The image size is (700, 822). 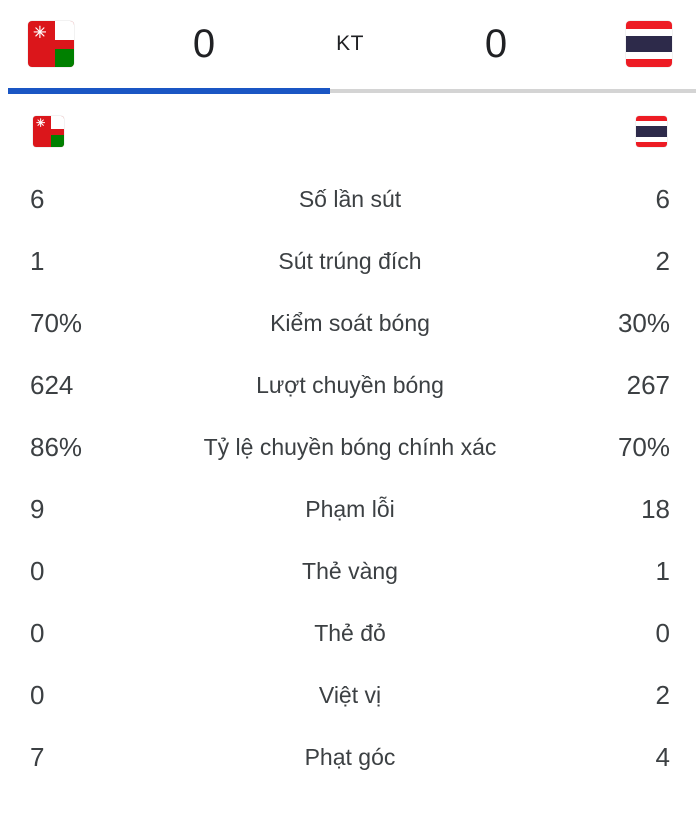 I want to click on stat-row: 624 Lượt chuyền bóng 267, so click(x=350, y=385).